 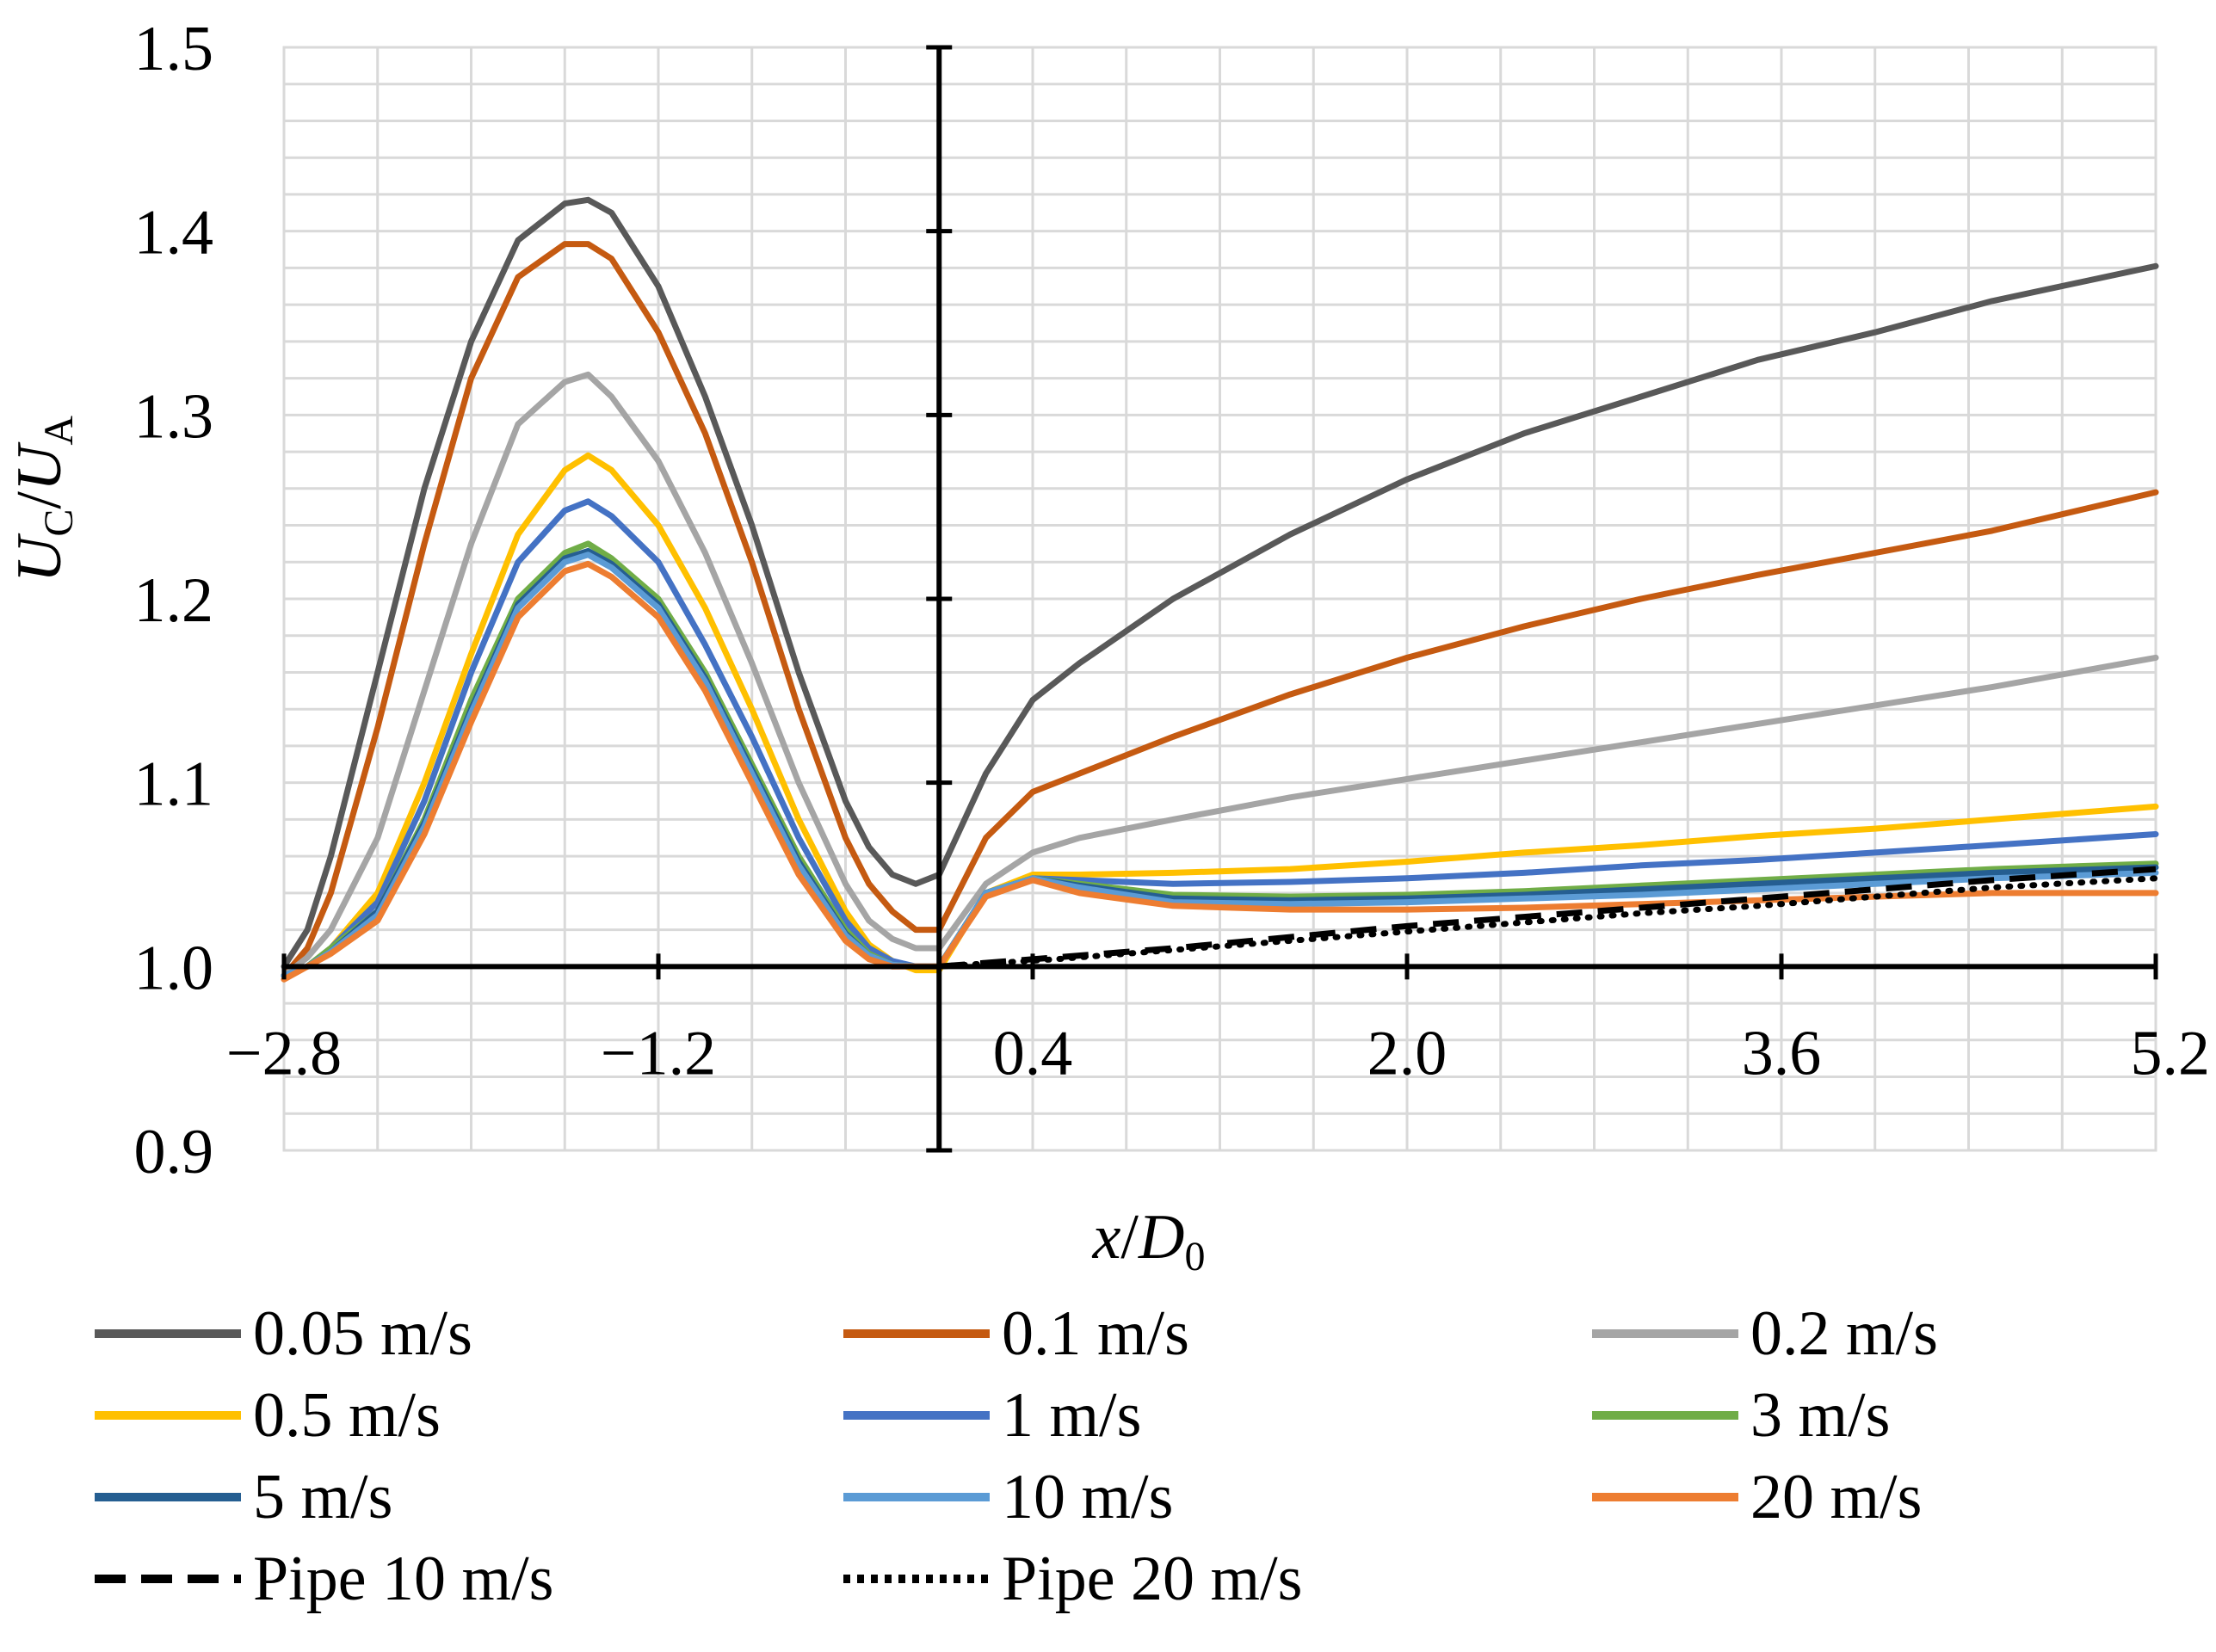 I want to click on legend-label: 0.1 m/s, so click(x=1095, y=1333).